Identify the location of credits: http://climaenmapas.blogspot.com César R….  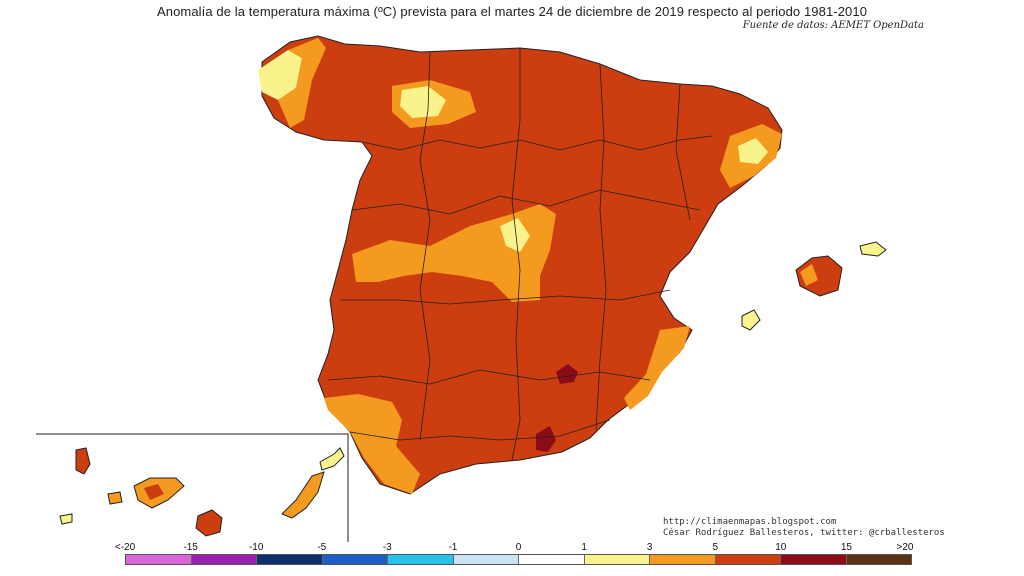
(804, 528).